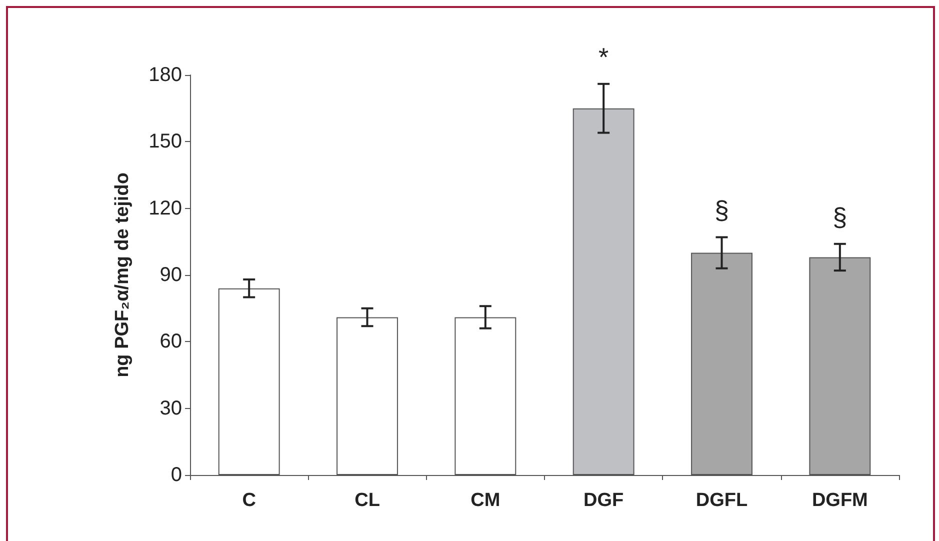  Describe the element at coordinates (171, 341) in the screenshot. I see `y-tick-label: 60` at that location.